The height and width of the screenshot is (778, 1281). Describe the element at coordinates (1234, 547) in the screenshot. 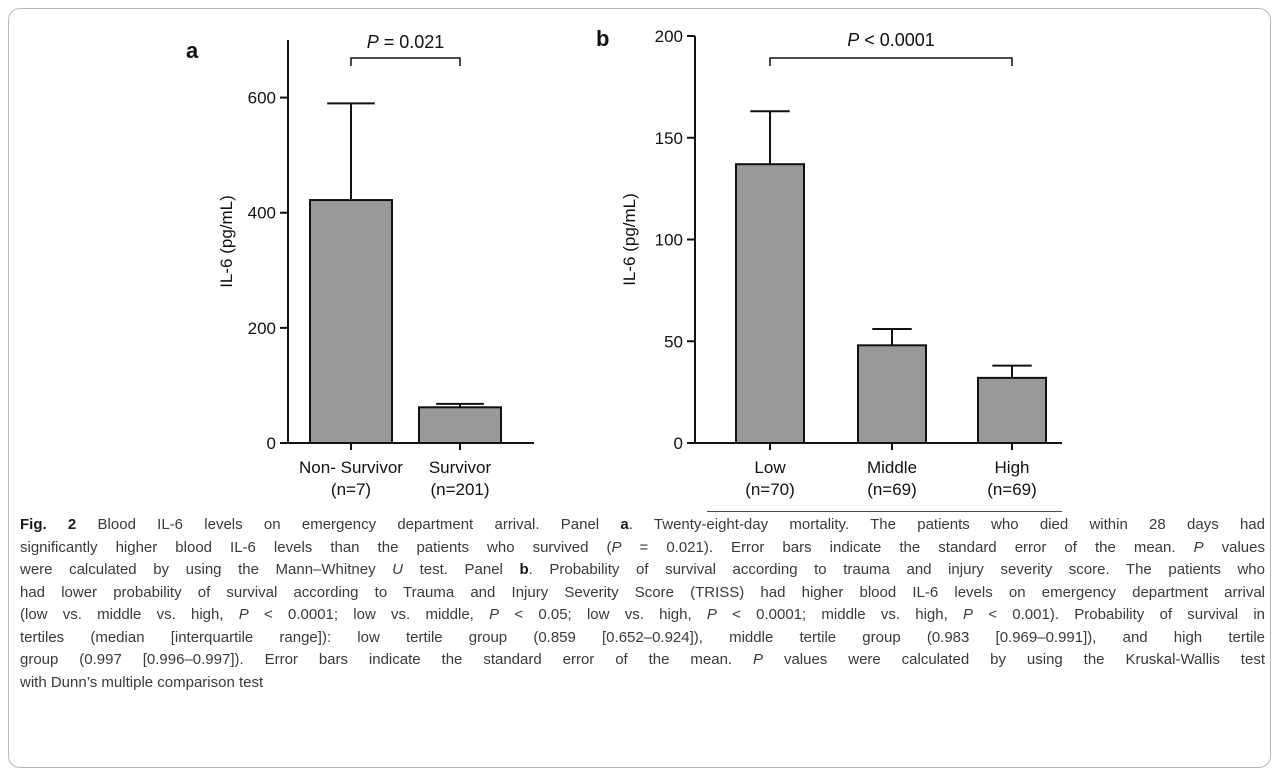

I see `caption-text: values` at that location.